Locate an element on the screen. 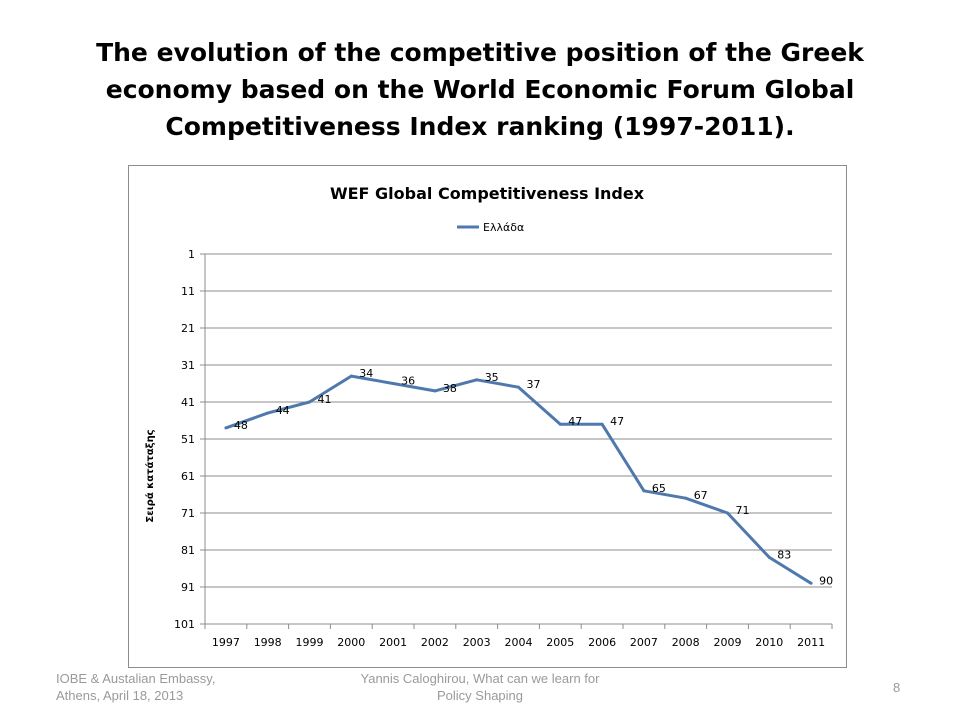 Image resolution: width=960 pixels, height=720 pixels. data-label: 35 is located at coordinates (492, 377).